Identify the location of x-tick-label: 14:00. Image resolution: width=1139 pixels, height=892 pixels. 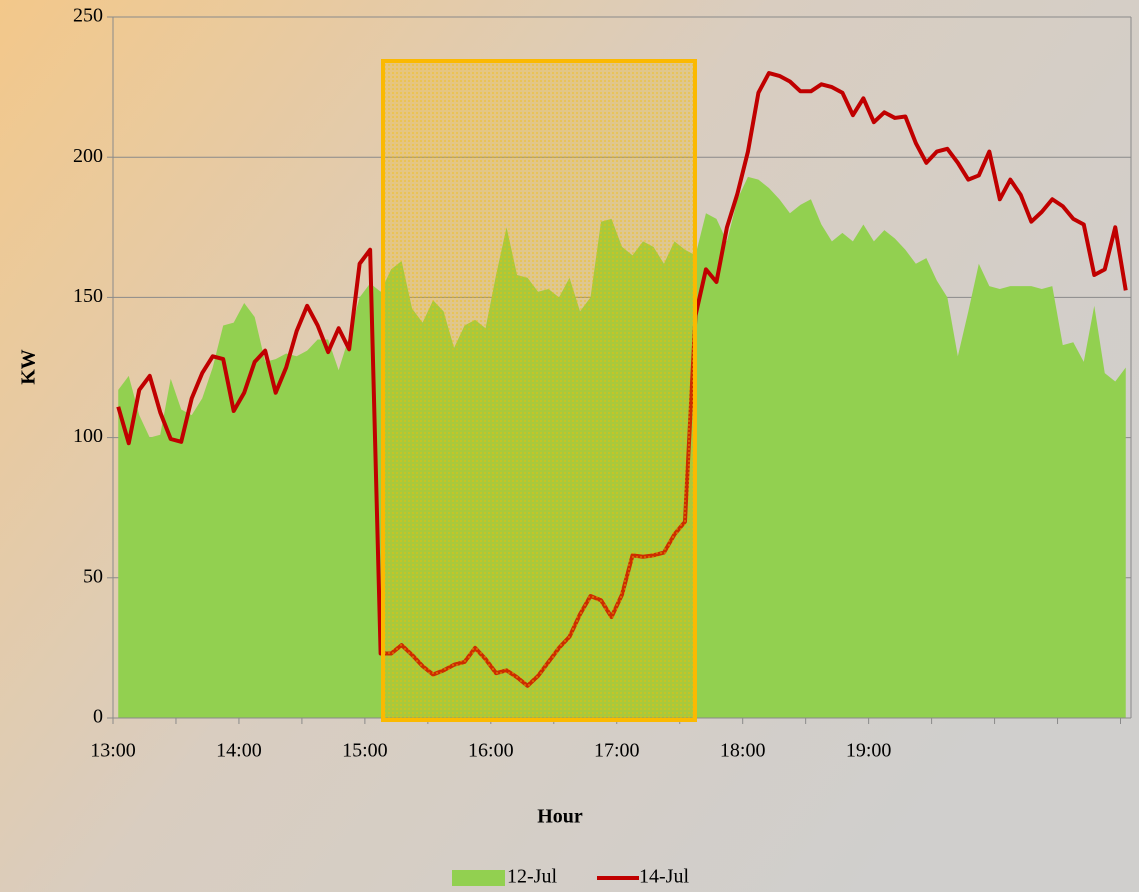
(239, 751).